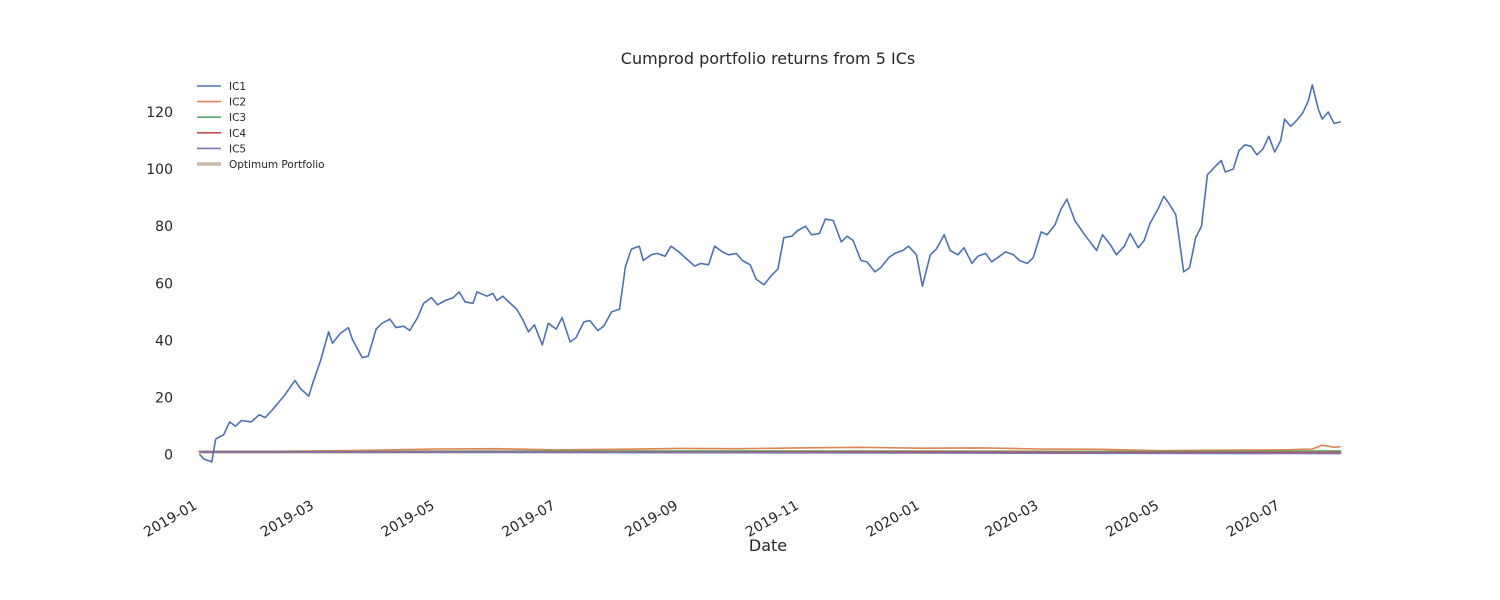  What do you see at coordinates (164, 341) in the screenshot?
I see `y-tick-label: 40` at bounding box center [164, 341].